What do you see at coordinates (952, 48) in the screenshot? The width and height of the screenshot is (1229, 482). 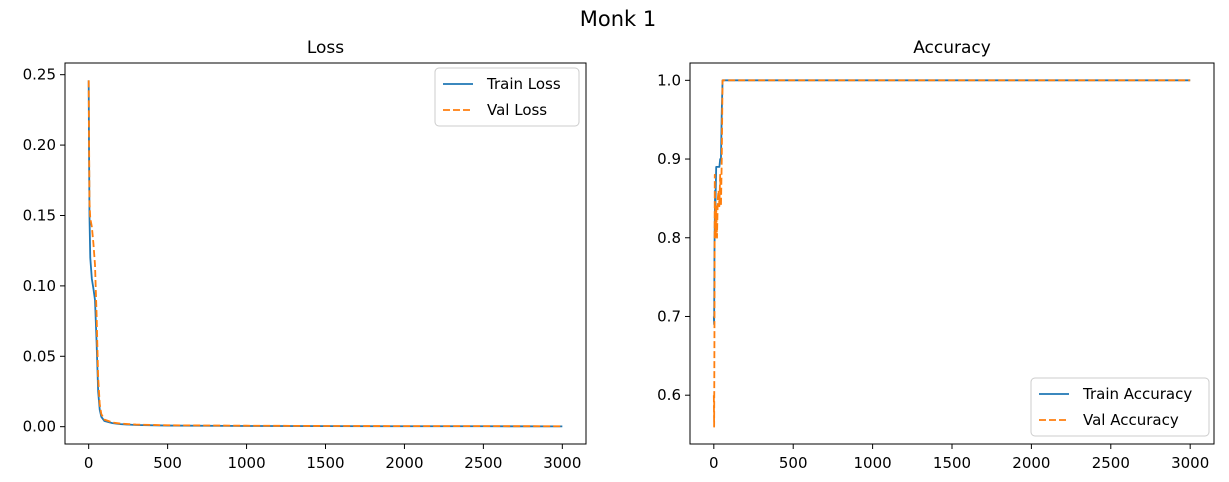 I see `chart-title: Accuracy` at bounding box center [952, 48].